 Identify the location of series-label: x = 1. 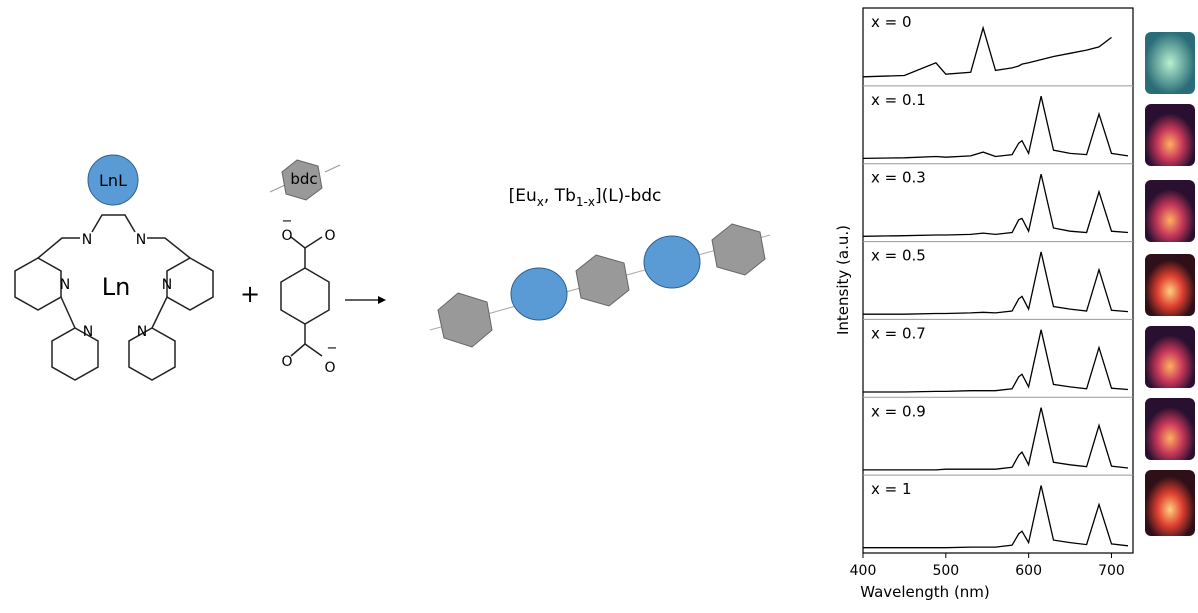
(891, 489).